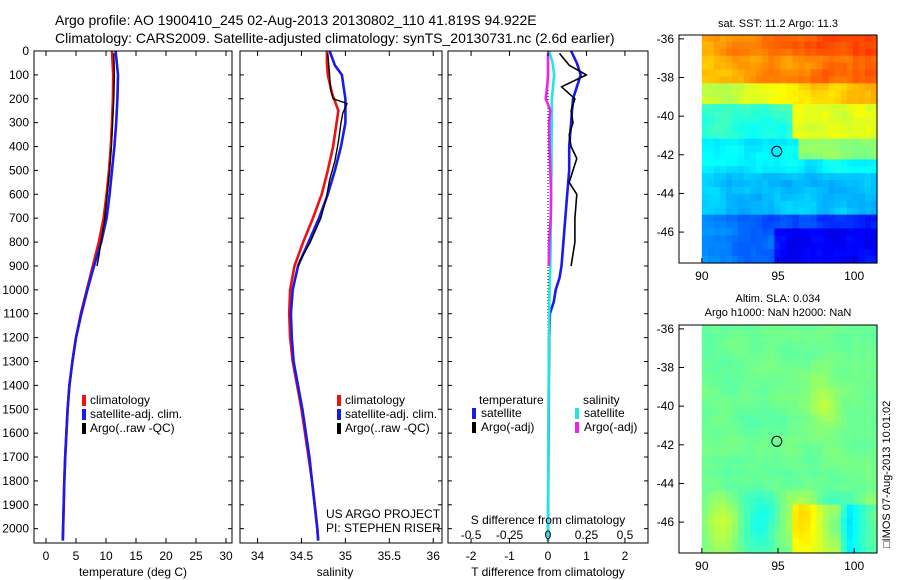 This screenshot has width=900, height=580. Describe the element at coordinates (778, 276) in the screenshot. I see `sst-xtick-label-1: 95` at that location.